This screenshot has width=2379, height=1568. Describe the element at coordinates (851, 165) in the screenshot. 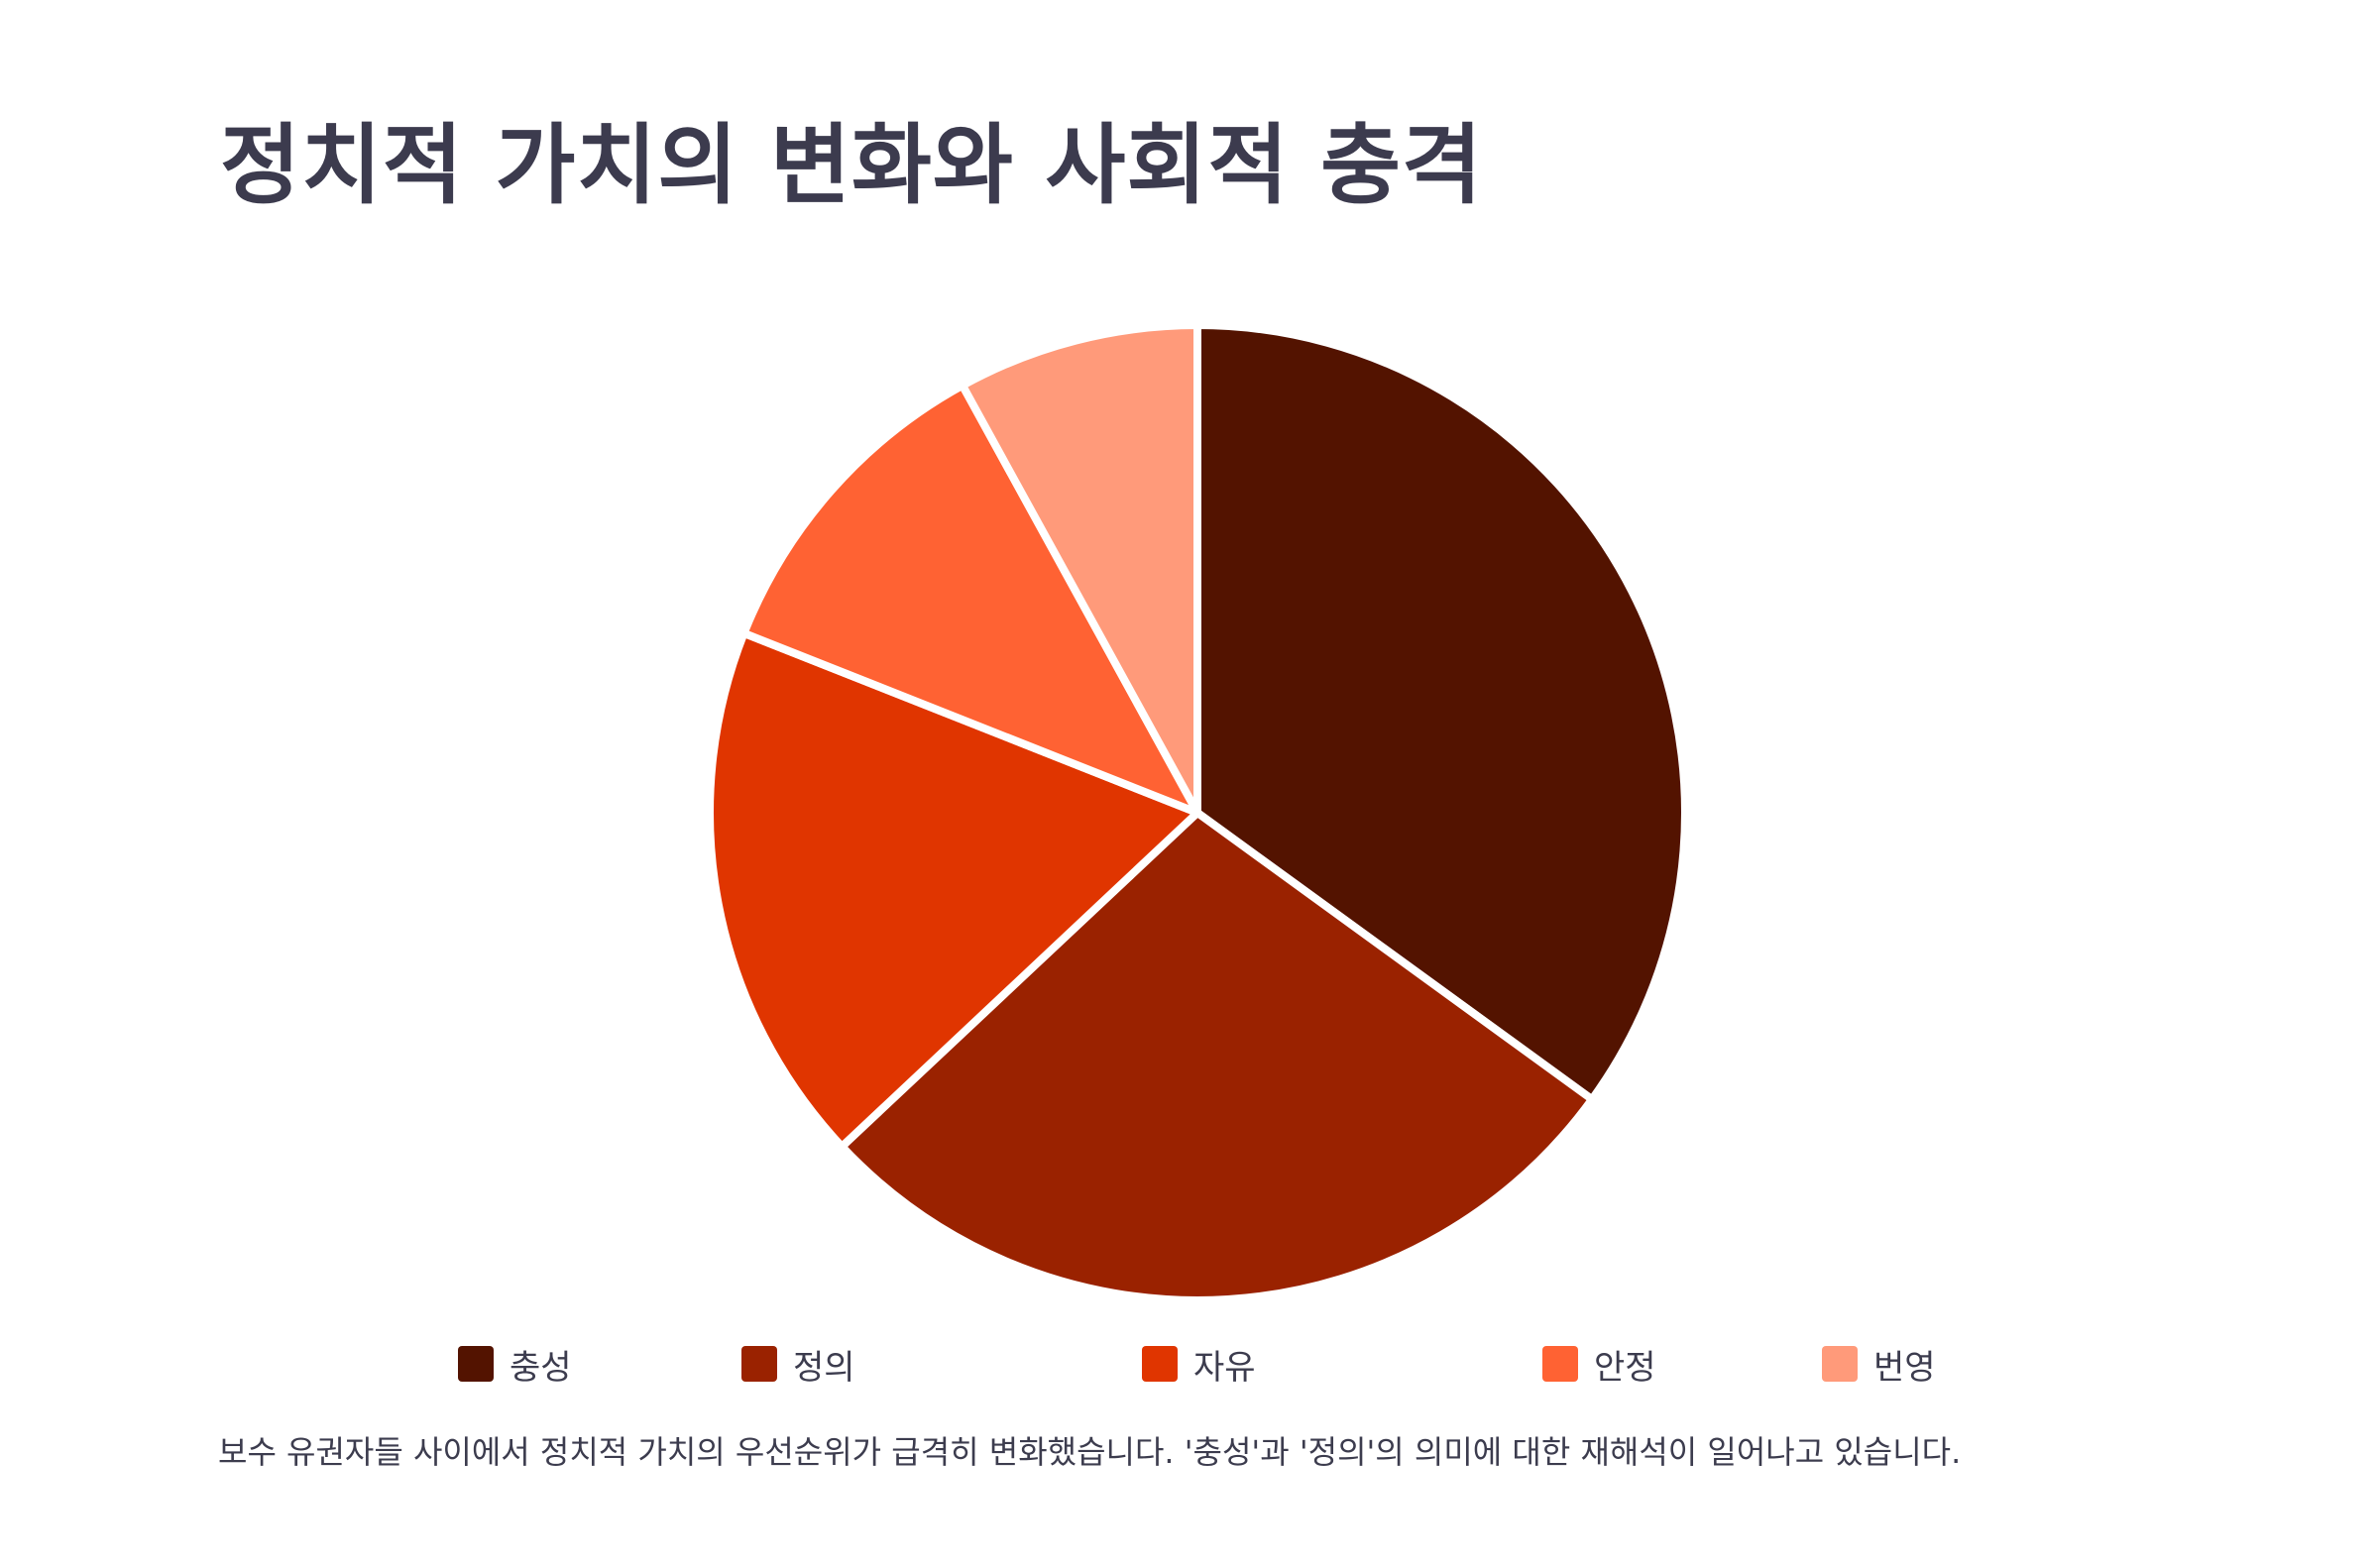

I see `chart-title: 정치적 가치의 변화와 사회적 충격` at that location.